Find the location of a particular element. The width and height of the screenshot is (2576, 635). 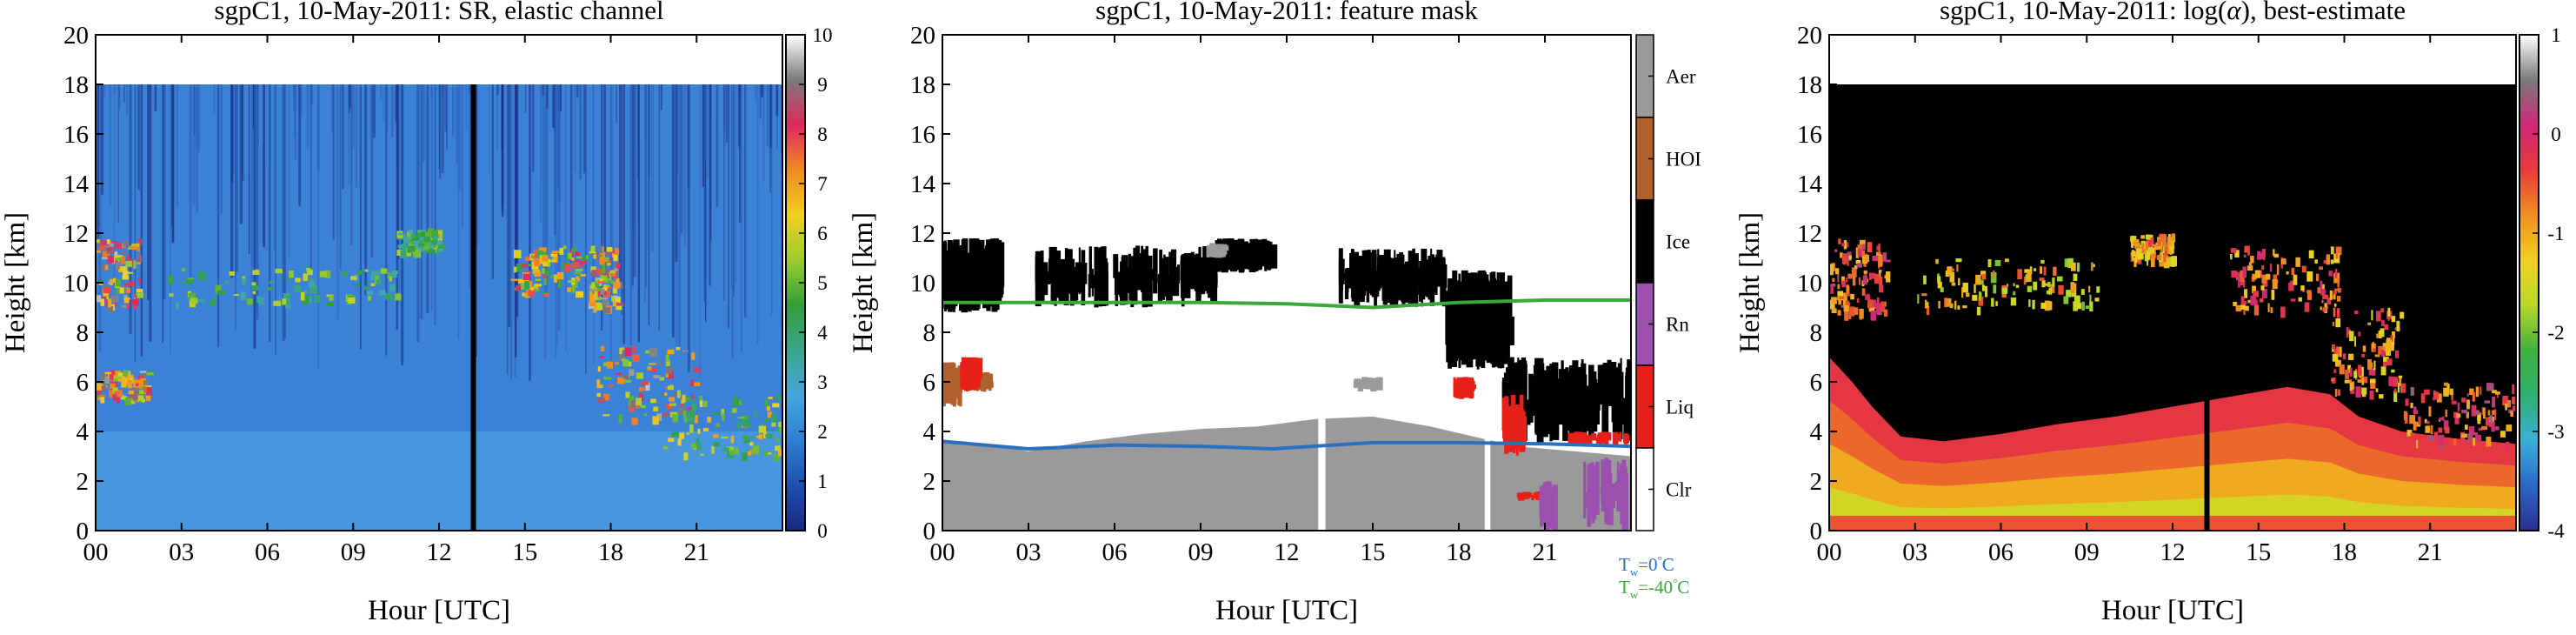

mask-liq-cell is located at coordinates (1584, 436).